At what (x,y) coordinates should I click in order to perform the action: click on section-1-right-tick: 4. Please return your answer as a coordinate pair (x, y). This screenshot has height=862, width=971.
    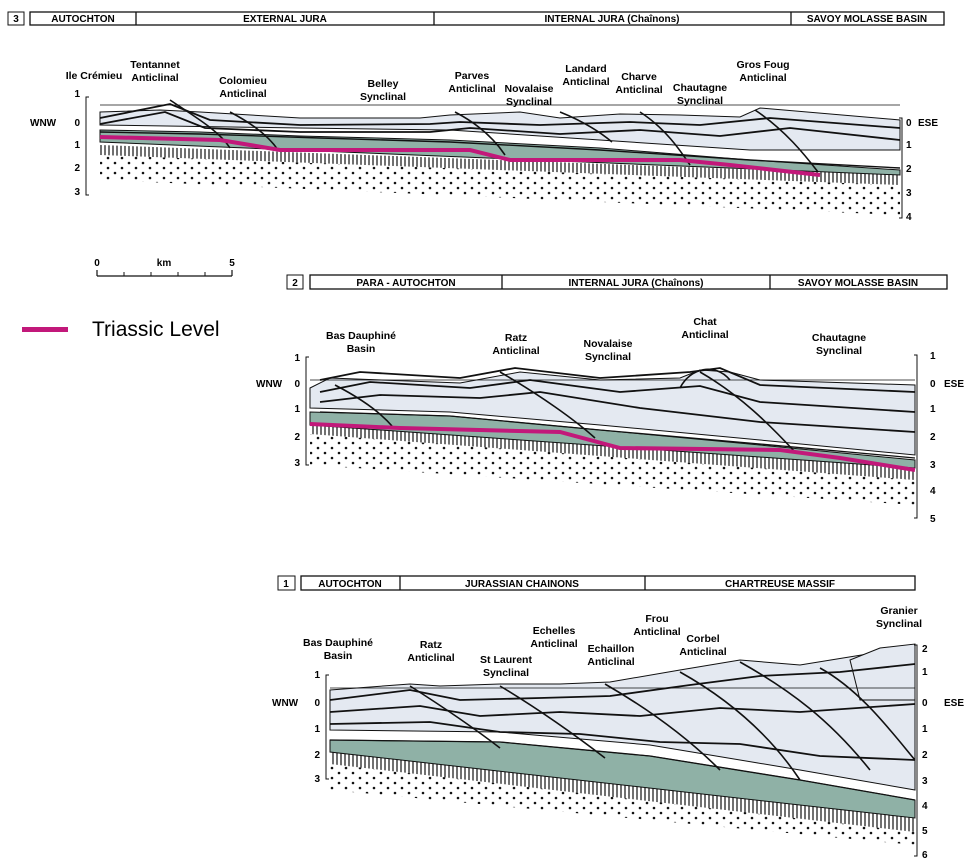
    Looking at the image, I should click on (925, 806).